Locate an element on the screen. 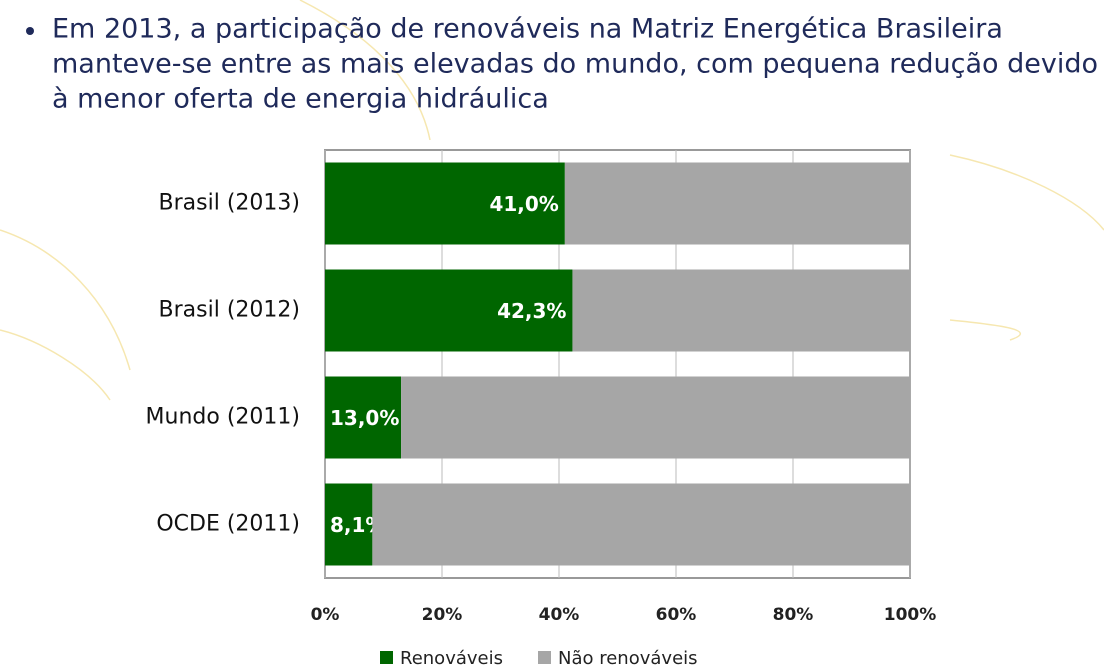 The image size is (1104, 672). legend-label: Não renováveis is located at coordinates (628, 658).